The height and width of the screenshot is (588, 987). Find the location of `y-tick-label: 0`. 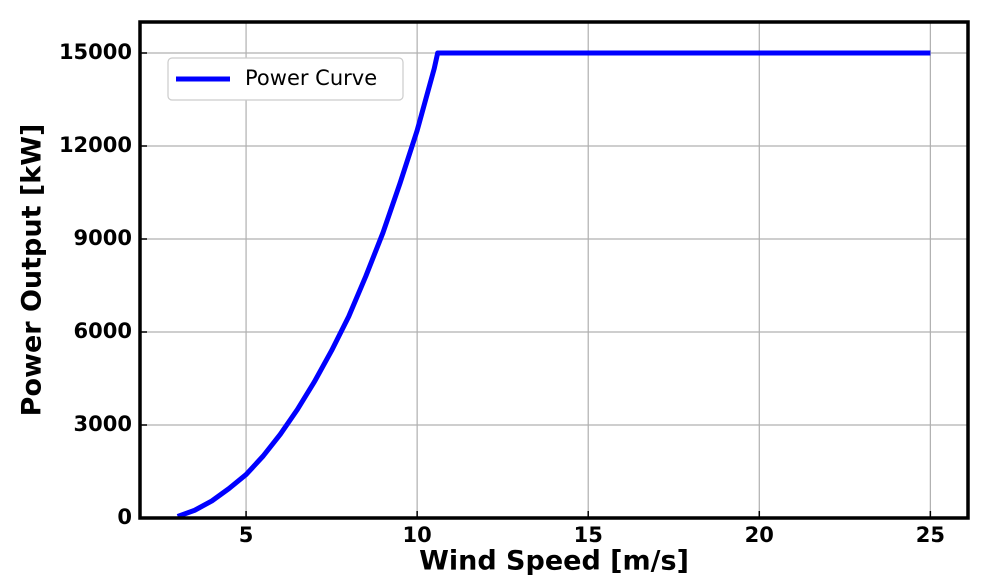

y-tick-label: 0 is located at coordinates (124, 517).